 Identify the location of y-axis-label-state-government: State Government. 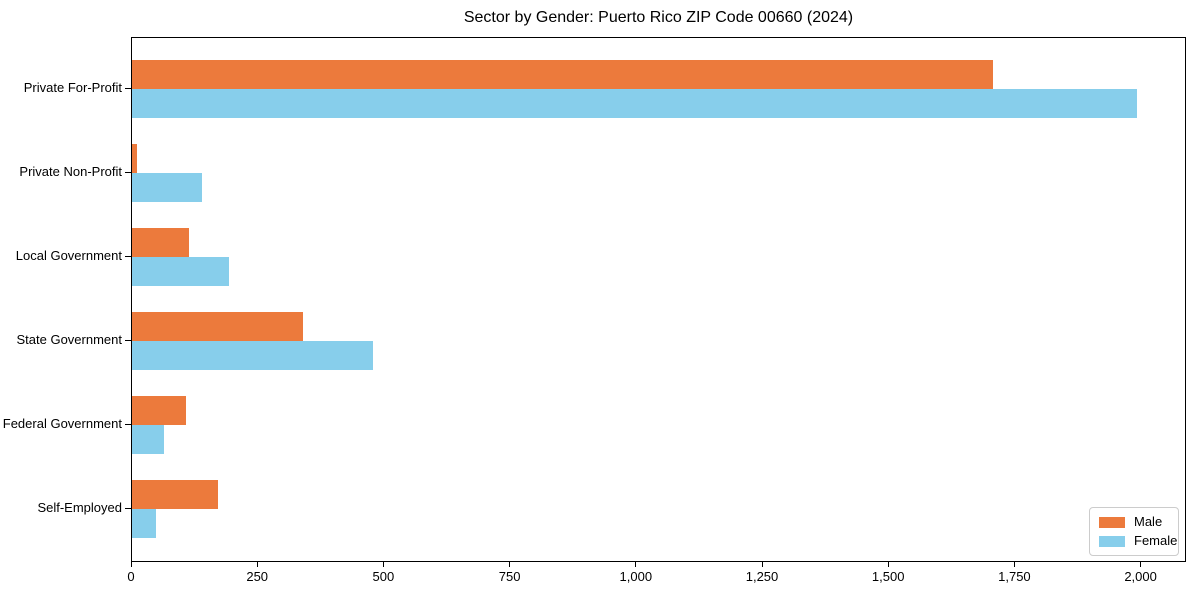
(69, 339).